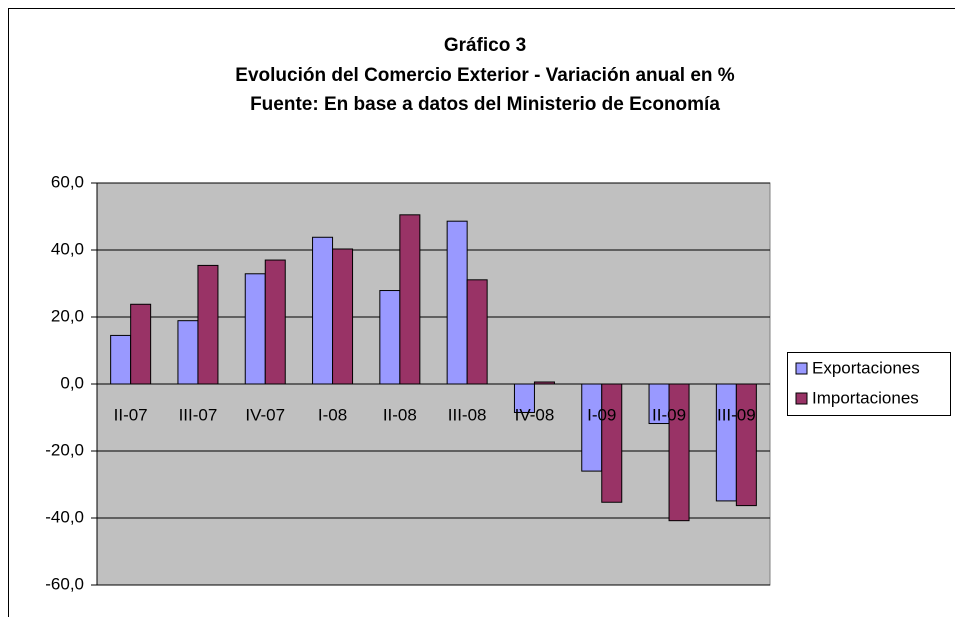 This screenshot has width=955, height=617. What do you see at coordinates (485, 45) in the screenshot?
I see `chart-title: Gráfico 3` at bounding box center [485, 45].